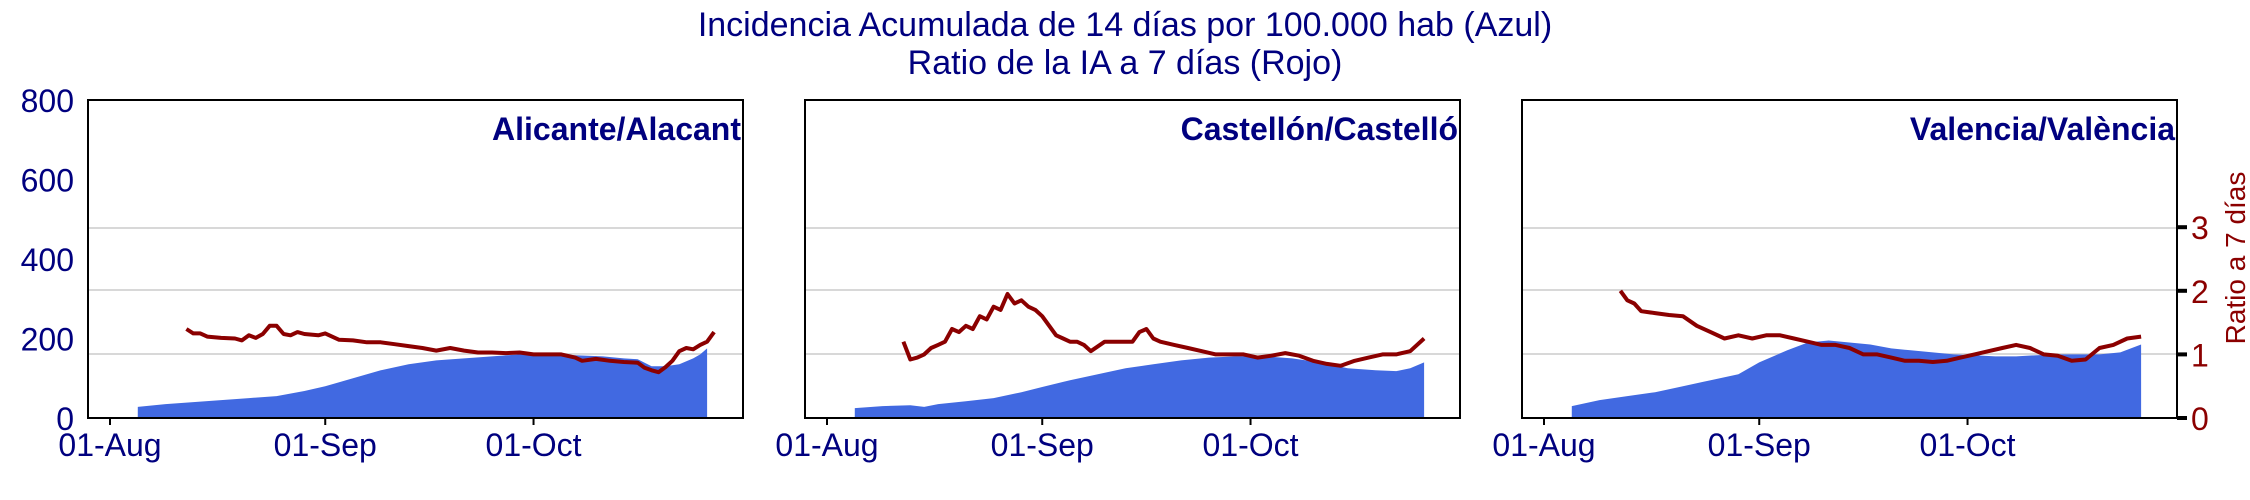 This screenshot has height=500, width=2250. What do you see at coordinates (616, 129) in the screenshot?
I see `panel-label: Alicante/Alacant` at bounding box center [616, 129].